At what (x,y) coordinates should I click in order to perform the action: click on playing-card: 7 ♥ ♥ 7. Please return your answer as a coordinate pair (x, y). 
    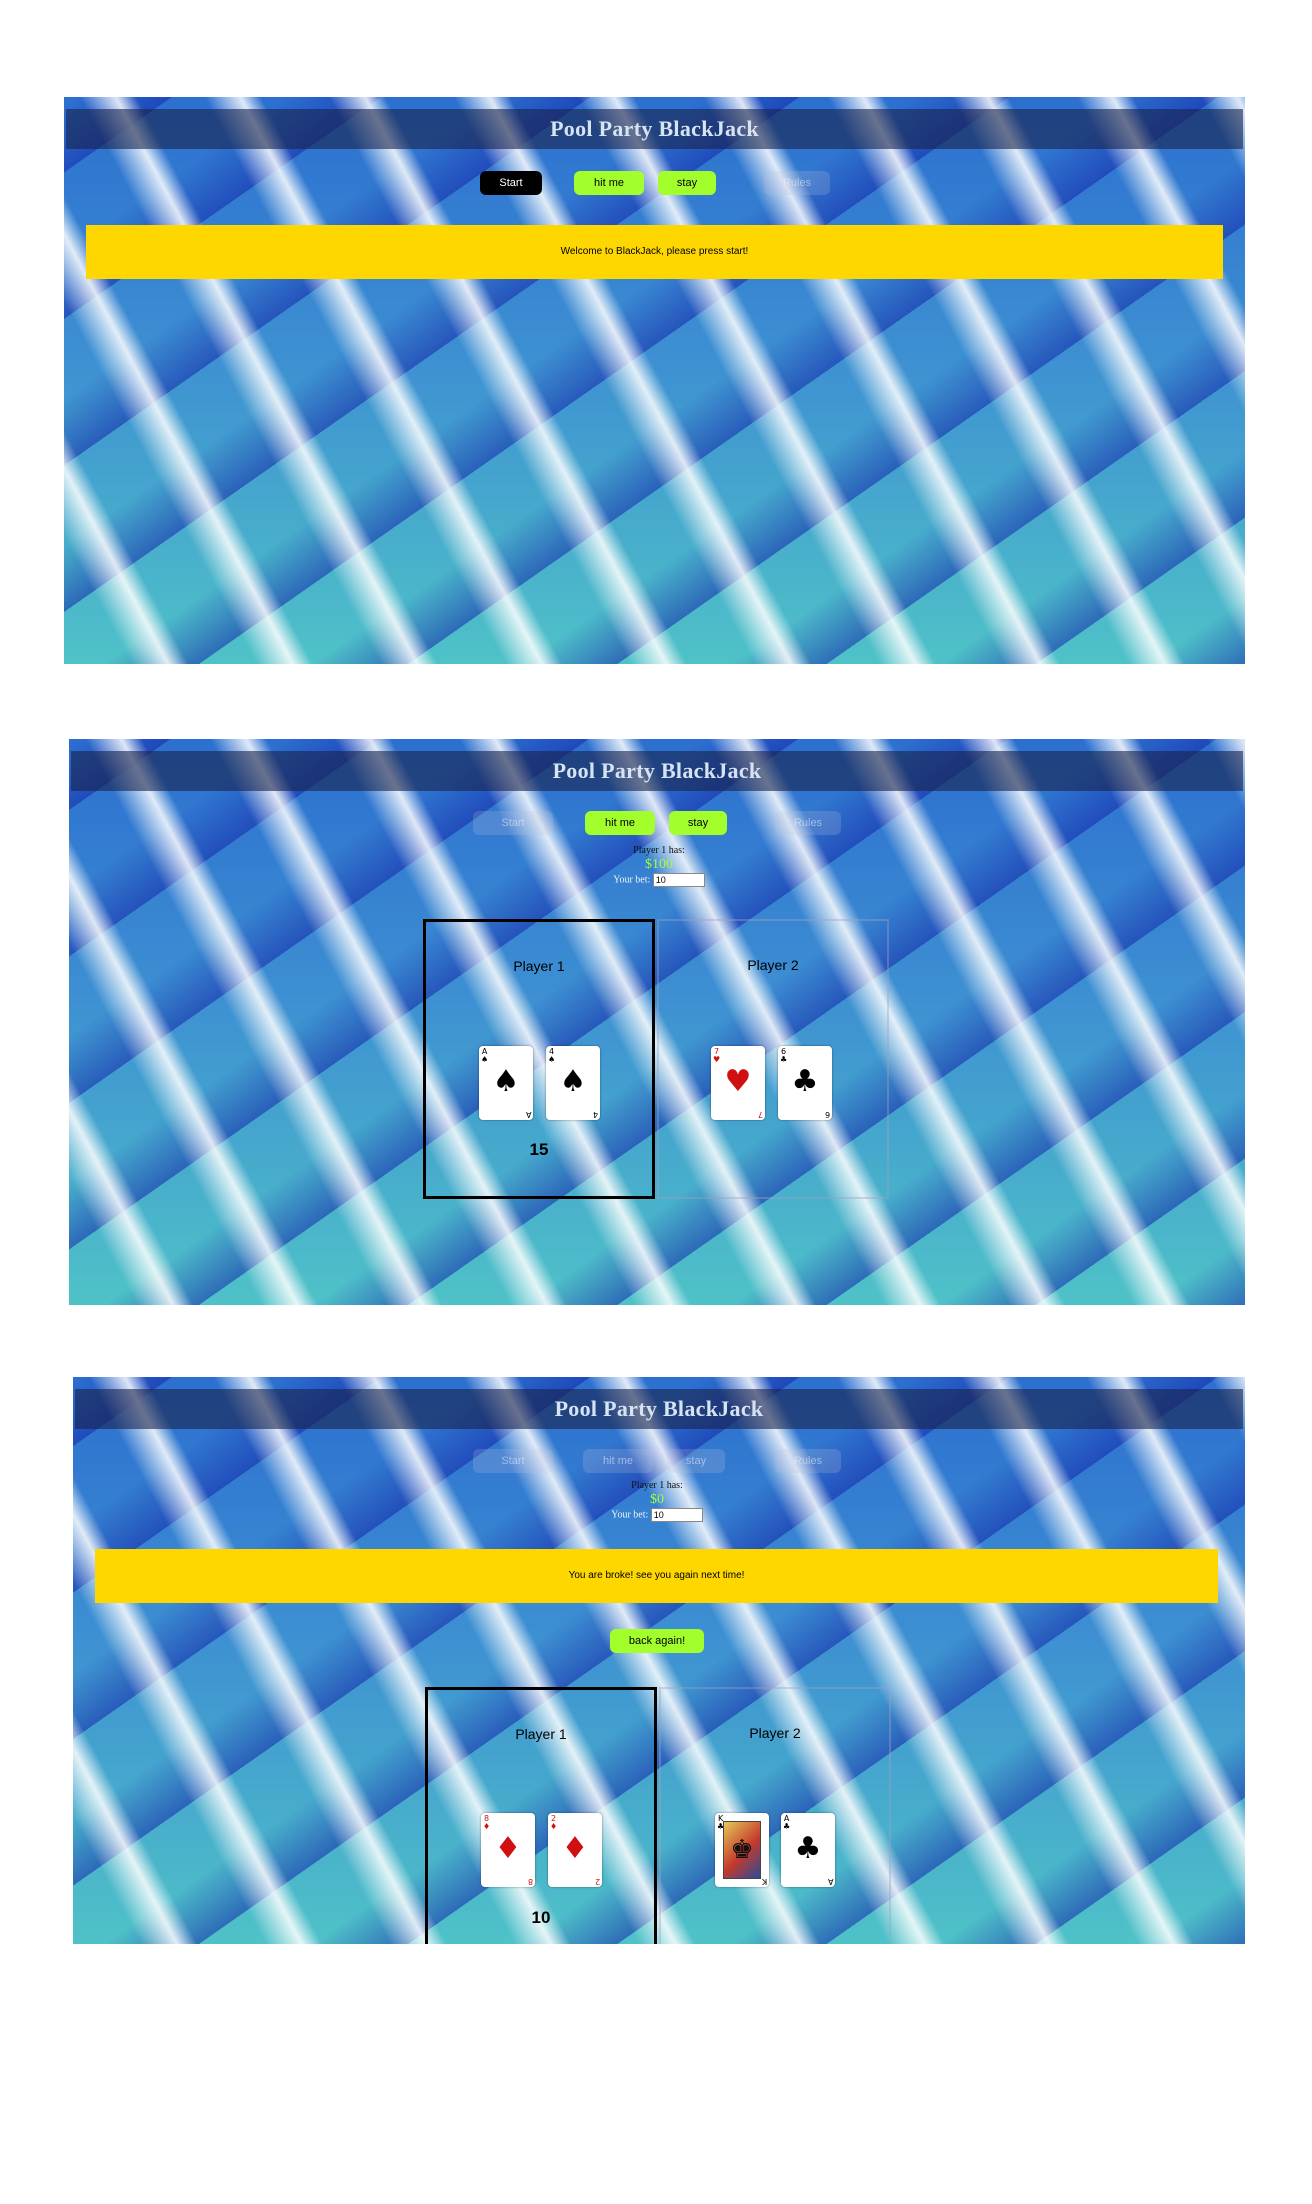
    Looking at the image, I should click on (738, 1083).